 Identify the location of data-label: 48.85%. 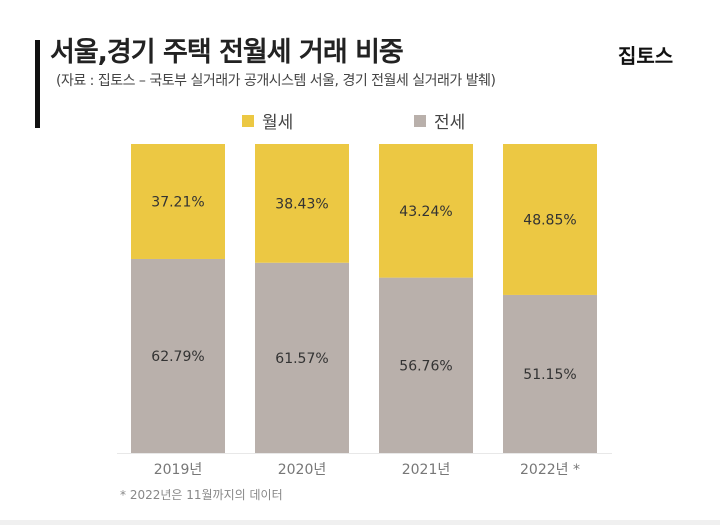
(549, 220).